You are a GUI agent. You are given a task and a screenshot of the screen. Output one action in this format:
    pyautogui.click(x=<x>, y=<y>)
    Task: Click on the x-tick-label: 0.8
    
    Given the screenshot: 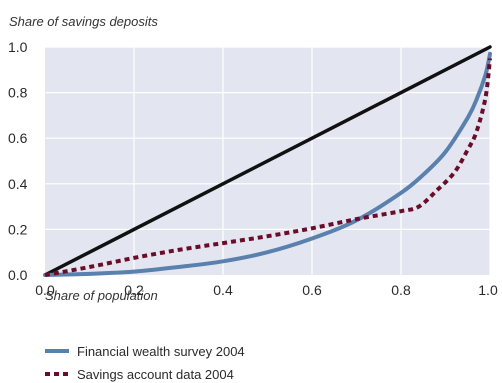 What is the action you would take?
    pyautogui.click(x=401, y=290)
    